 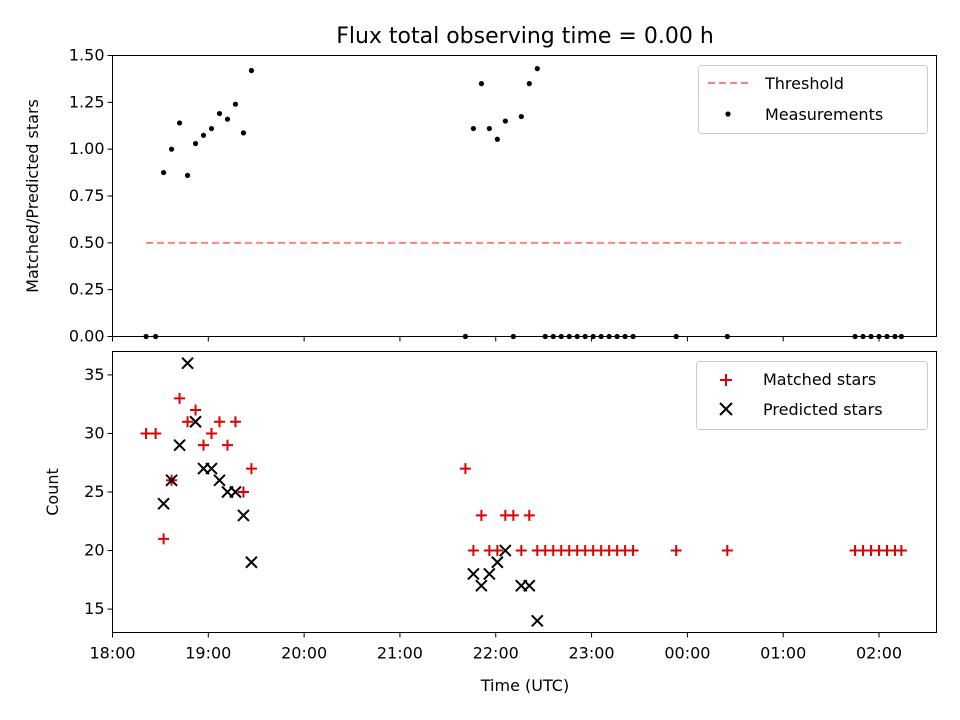 What do you see at coordinates (87, 336) in the screenshot?
I see `top-y-tick-label: 0.00` at bounding box center [87, 336].